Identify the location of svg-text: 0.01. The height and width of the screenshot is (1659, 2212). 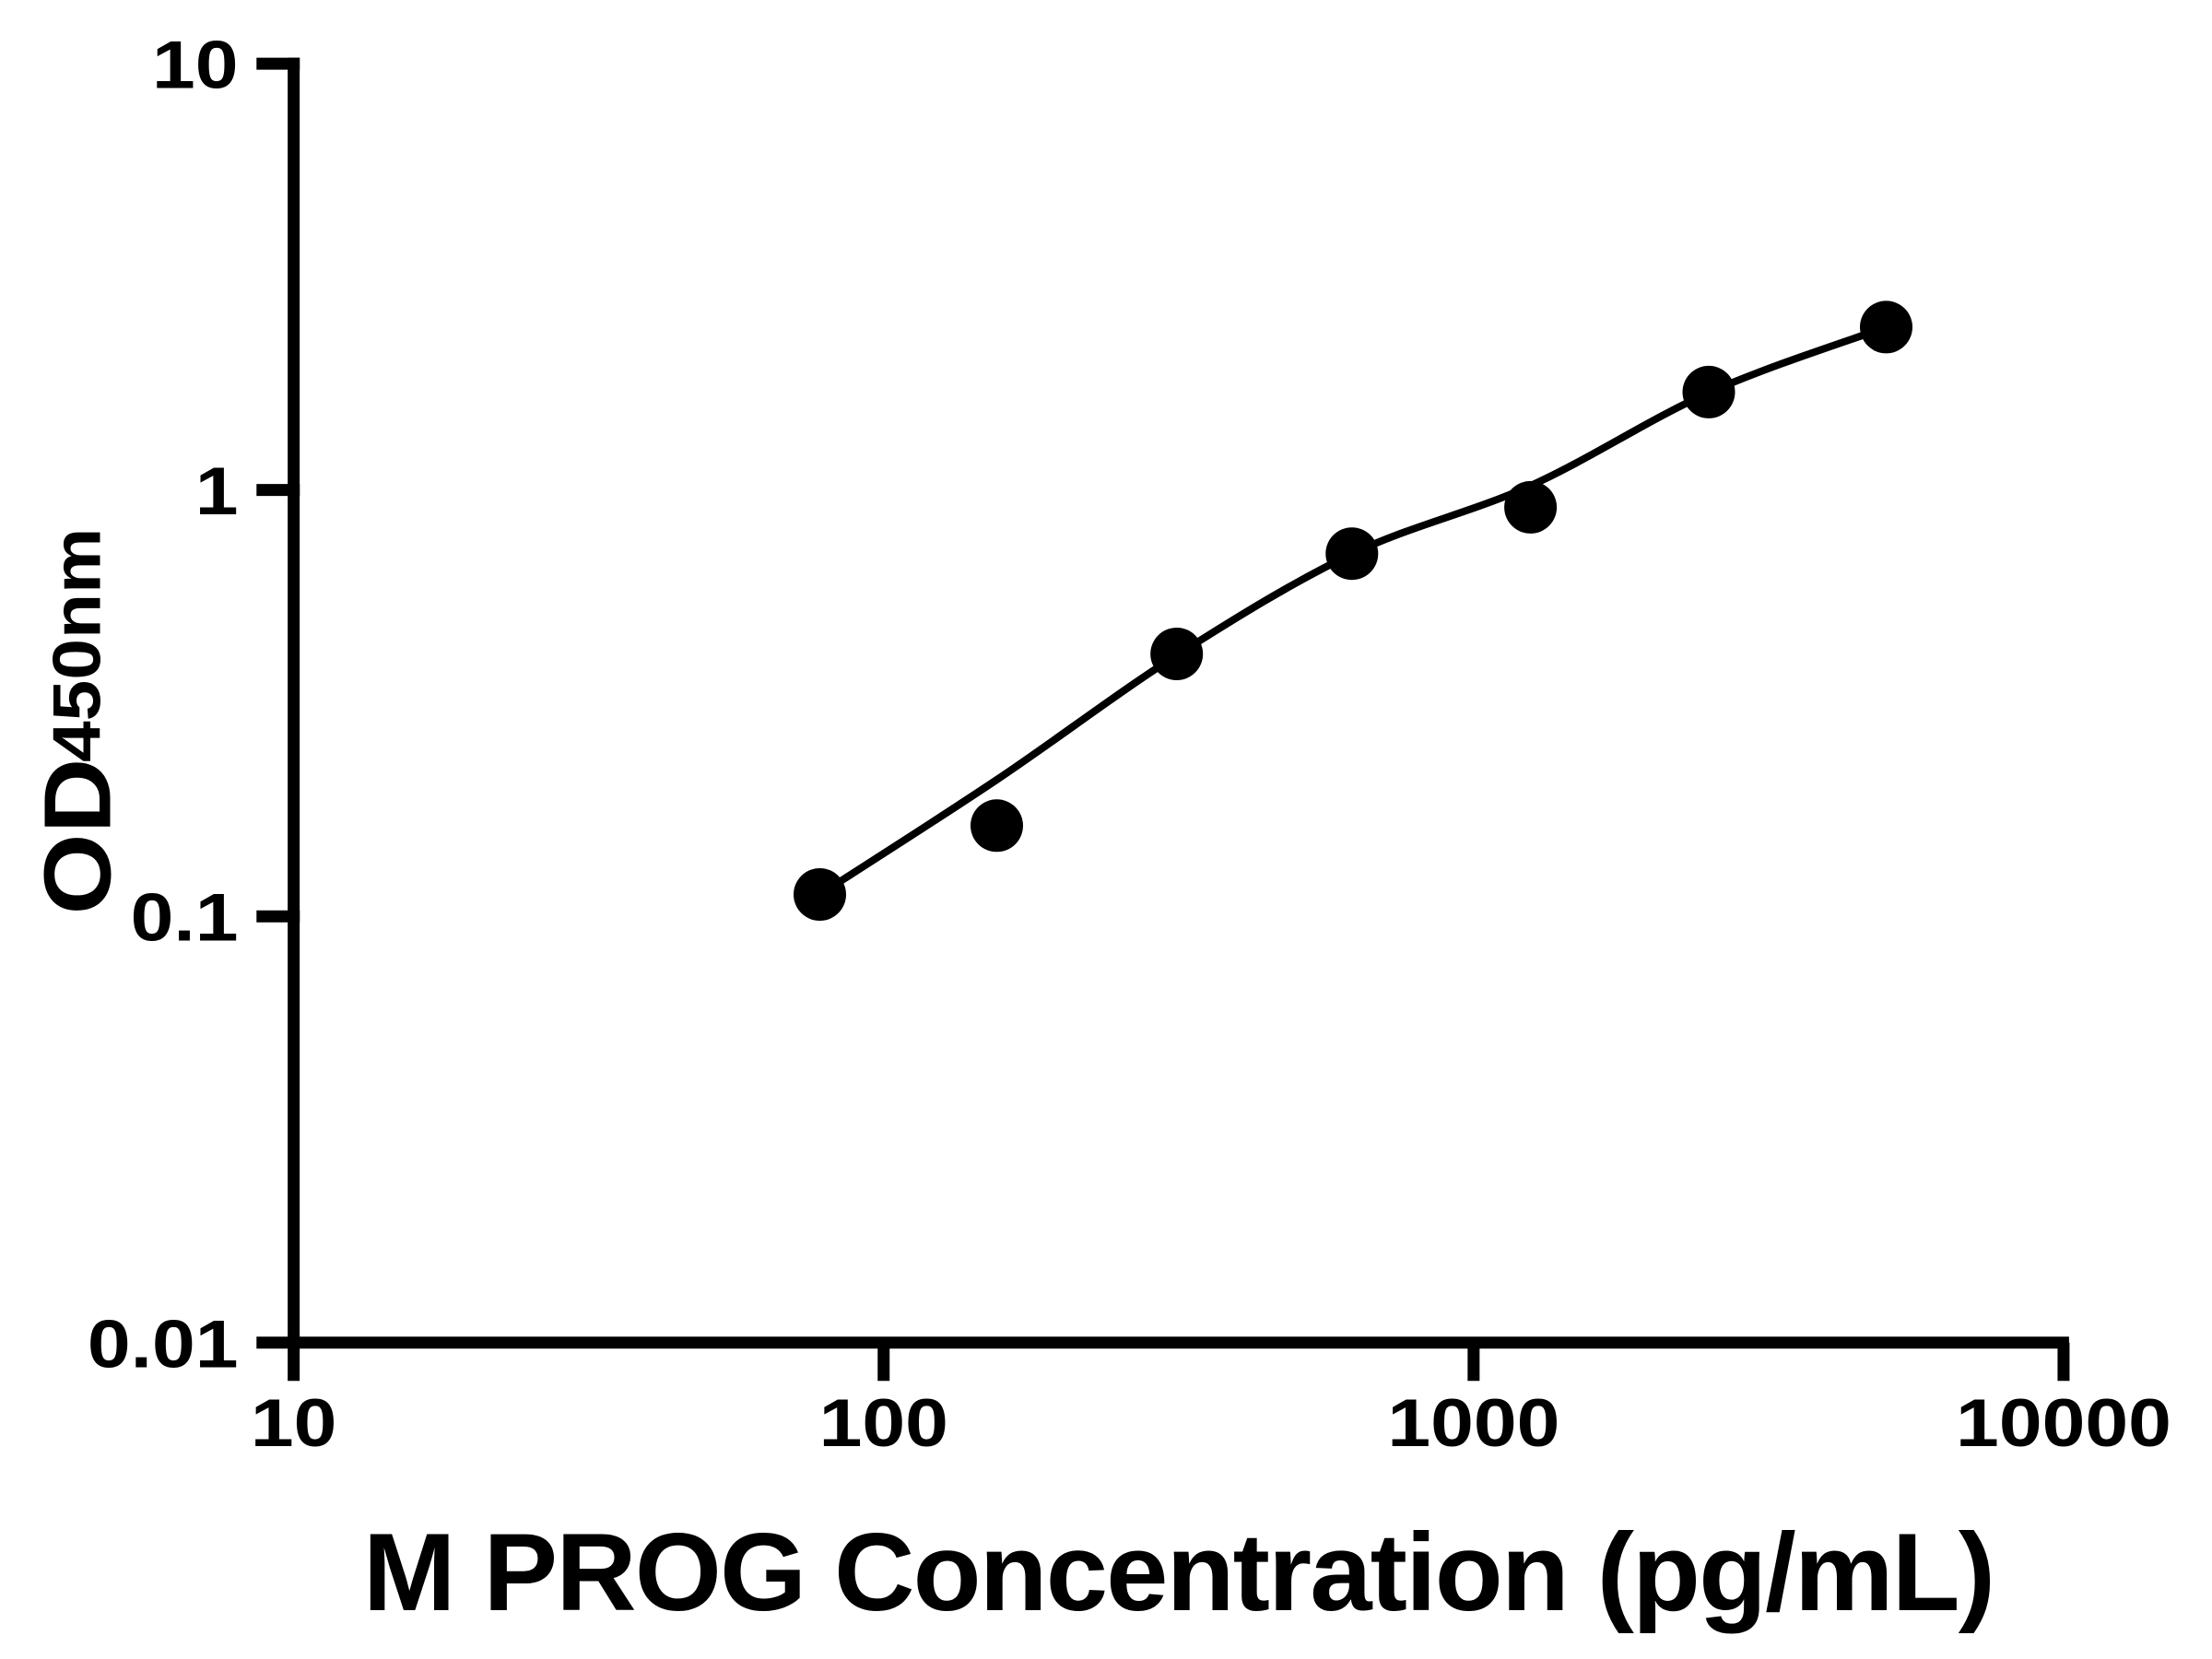
(163, 1344).